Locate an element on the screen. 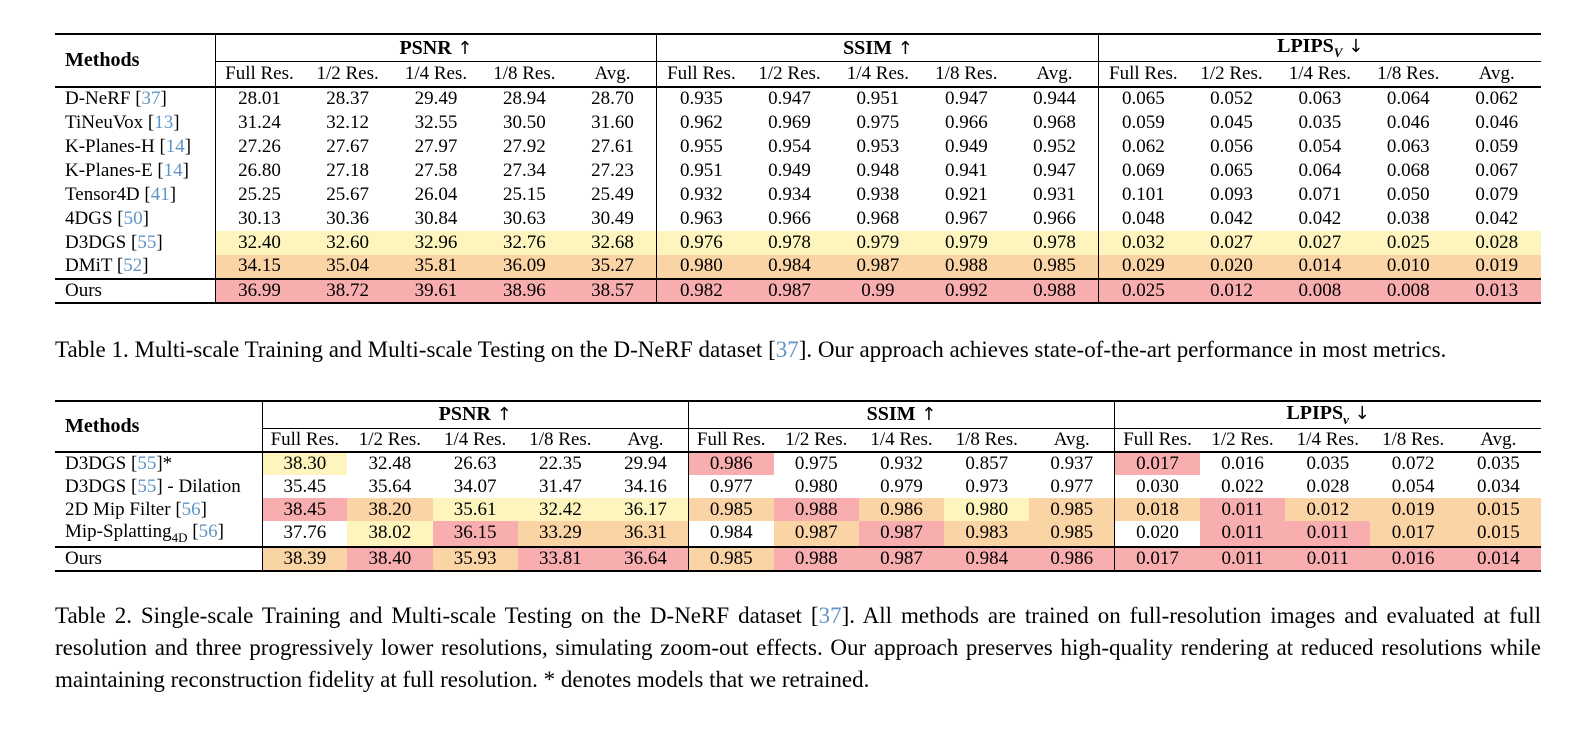  metric-value-cell: 38.57 is located at coordinates (612, 290).